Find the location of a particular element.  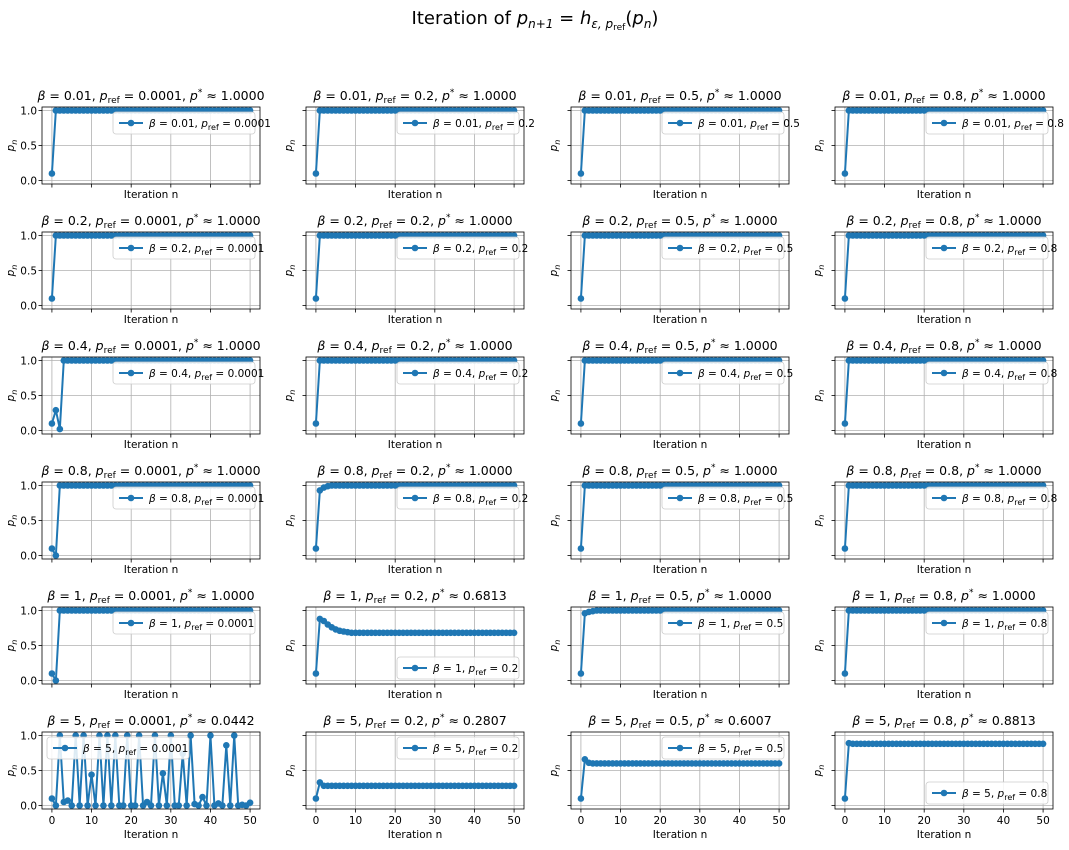

subplot-title: β = 1, pref = 0.2, p* ≈ 0.6813 is located at coordinates (414, 597).